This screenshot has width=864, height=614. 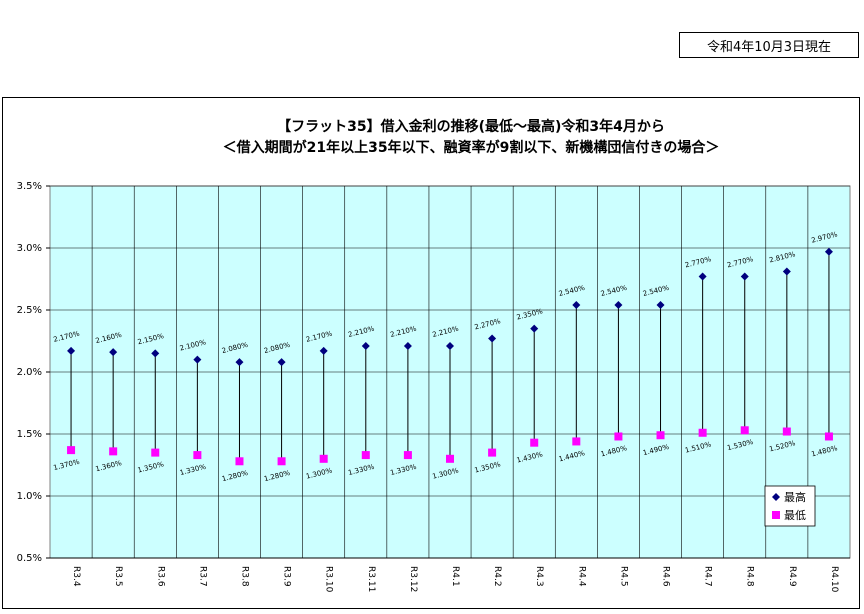 I want to click on x-tick-label: R3.11, so click(x=371, y=579).